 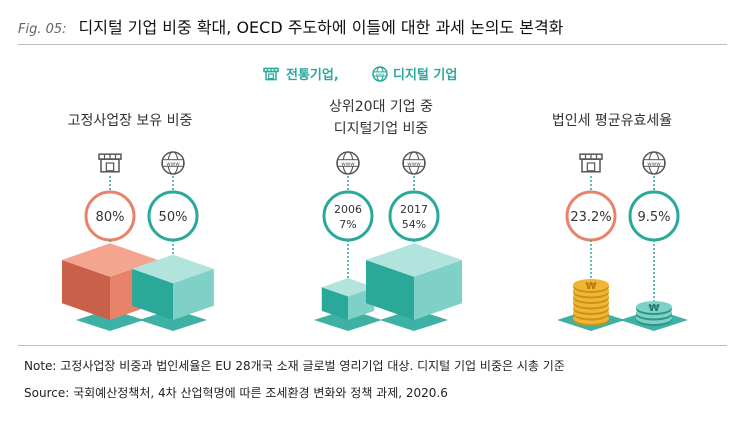 What do you see at coordinates (42, 29) in the screenshot?
I see `figure-label: Fig. 05:` at bounding box center [42, 29].